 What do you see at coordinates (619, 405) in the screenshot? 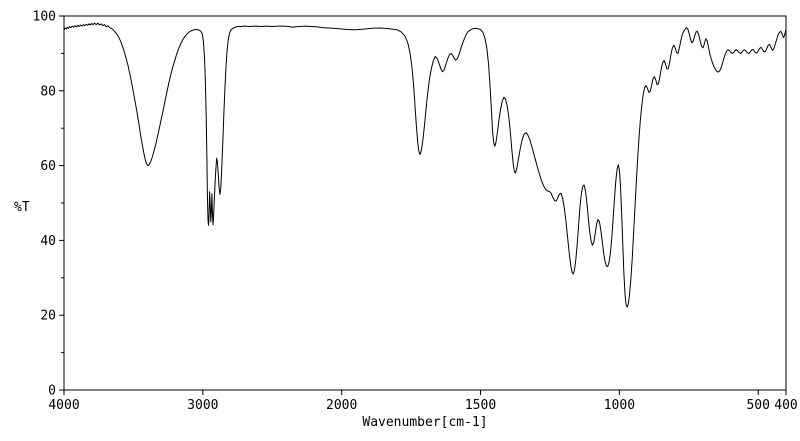
I see `x-tick-label: 1000` at bounding box center [619, 405].